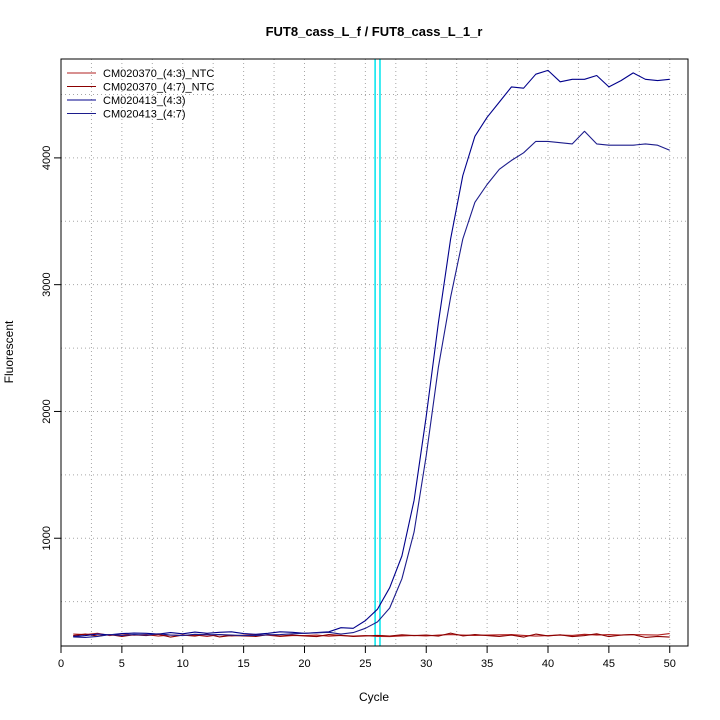  What do you see at coordinates (670, 664) in the screenshot?
I see `x-tick-label: 50` at bounding box center [670, 664].